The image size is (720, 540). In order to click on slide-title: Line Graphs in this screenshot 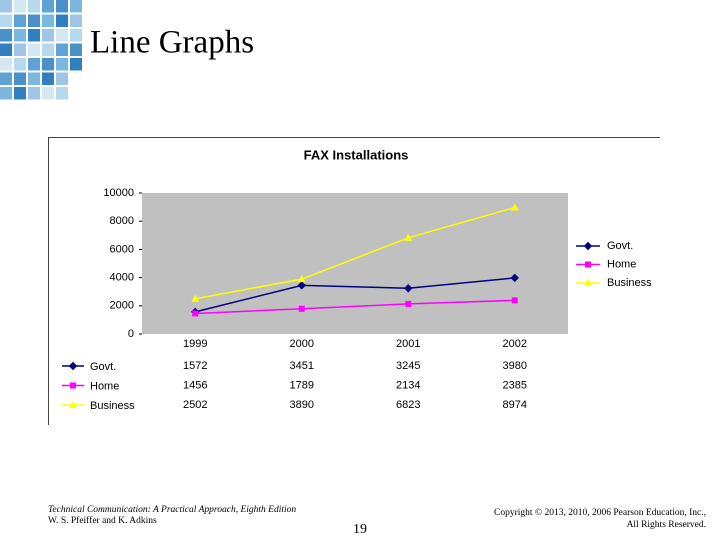, I will do `click(172, 43)`.